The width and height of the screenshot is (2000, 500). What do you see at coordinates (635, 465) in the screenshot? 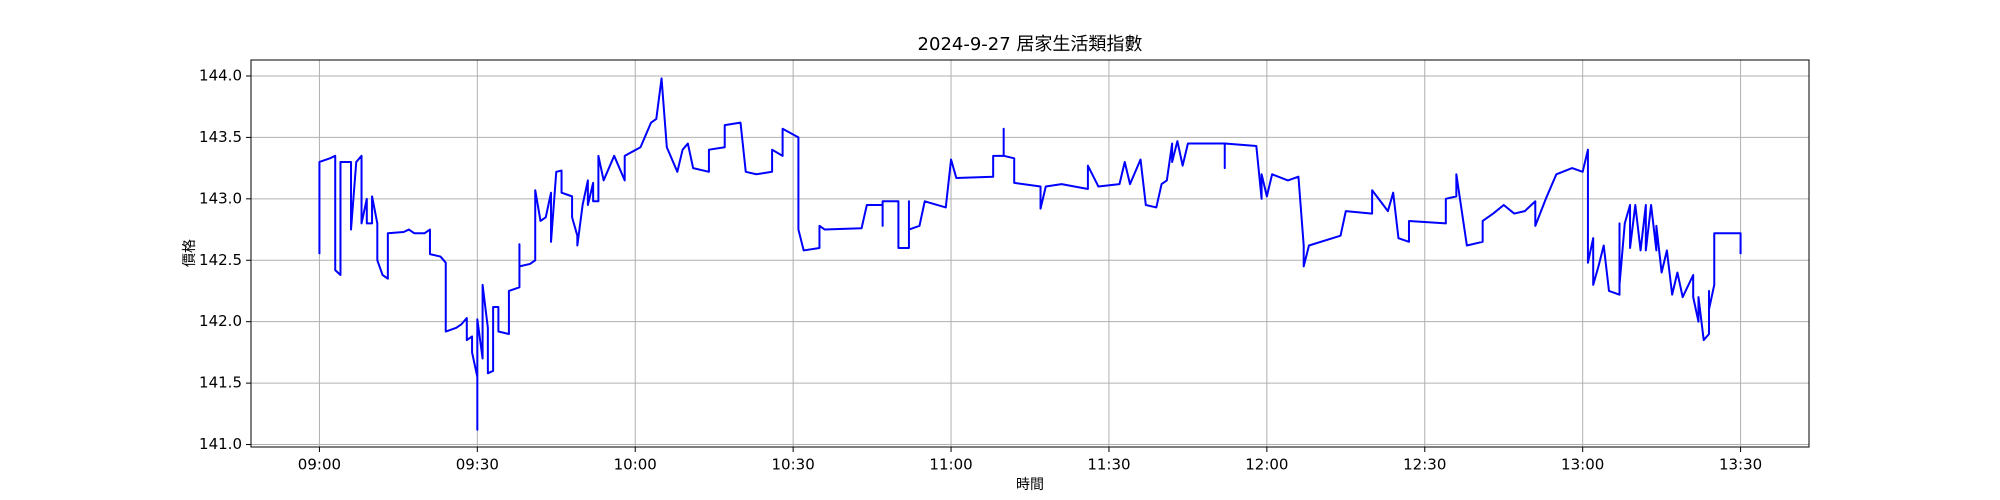
I see `x-tick-label: 10:00` at bounding box center [635, 465].